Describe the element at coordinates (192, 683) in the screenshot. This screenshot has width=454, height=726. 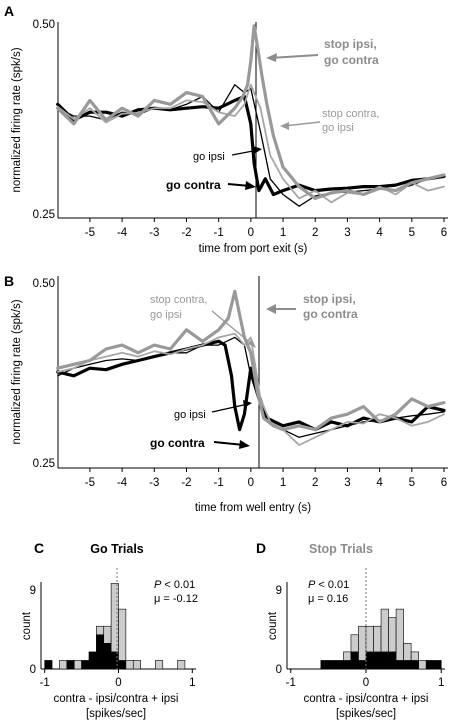
I see `panel-c-xtick-label: 1` at that location.